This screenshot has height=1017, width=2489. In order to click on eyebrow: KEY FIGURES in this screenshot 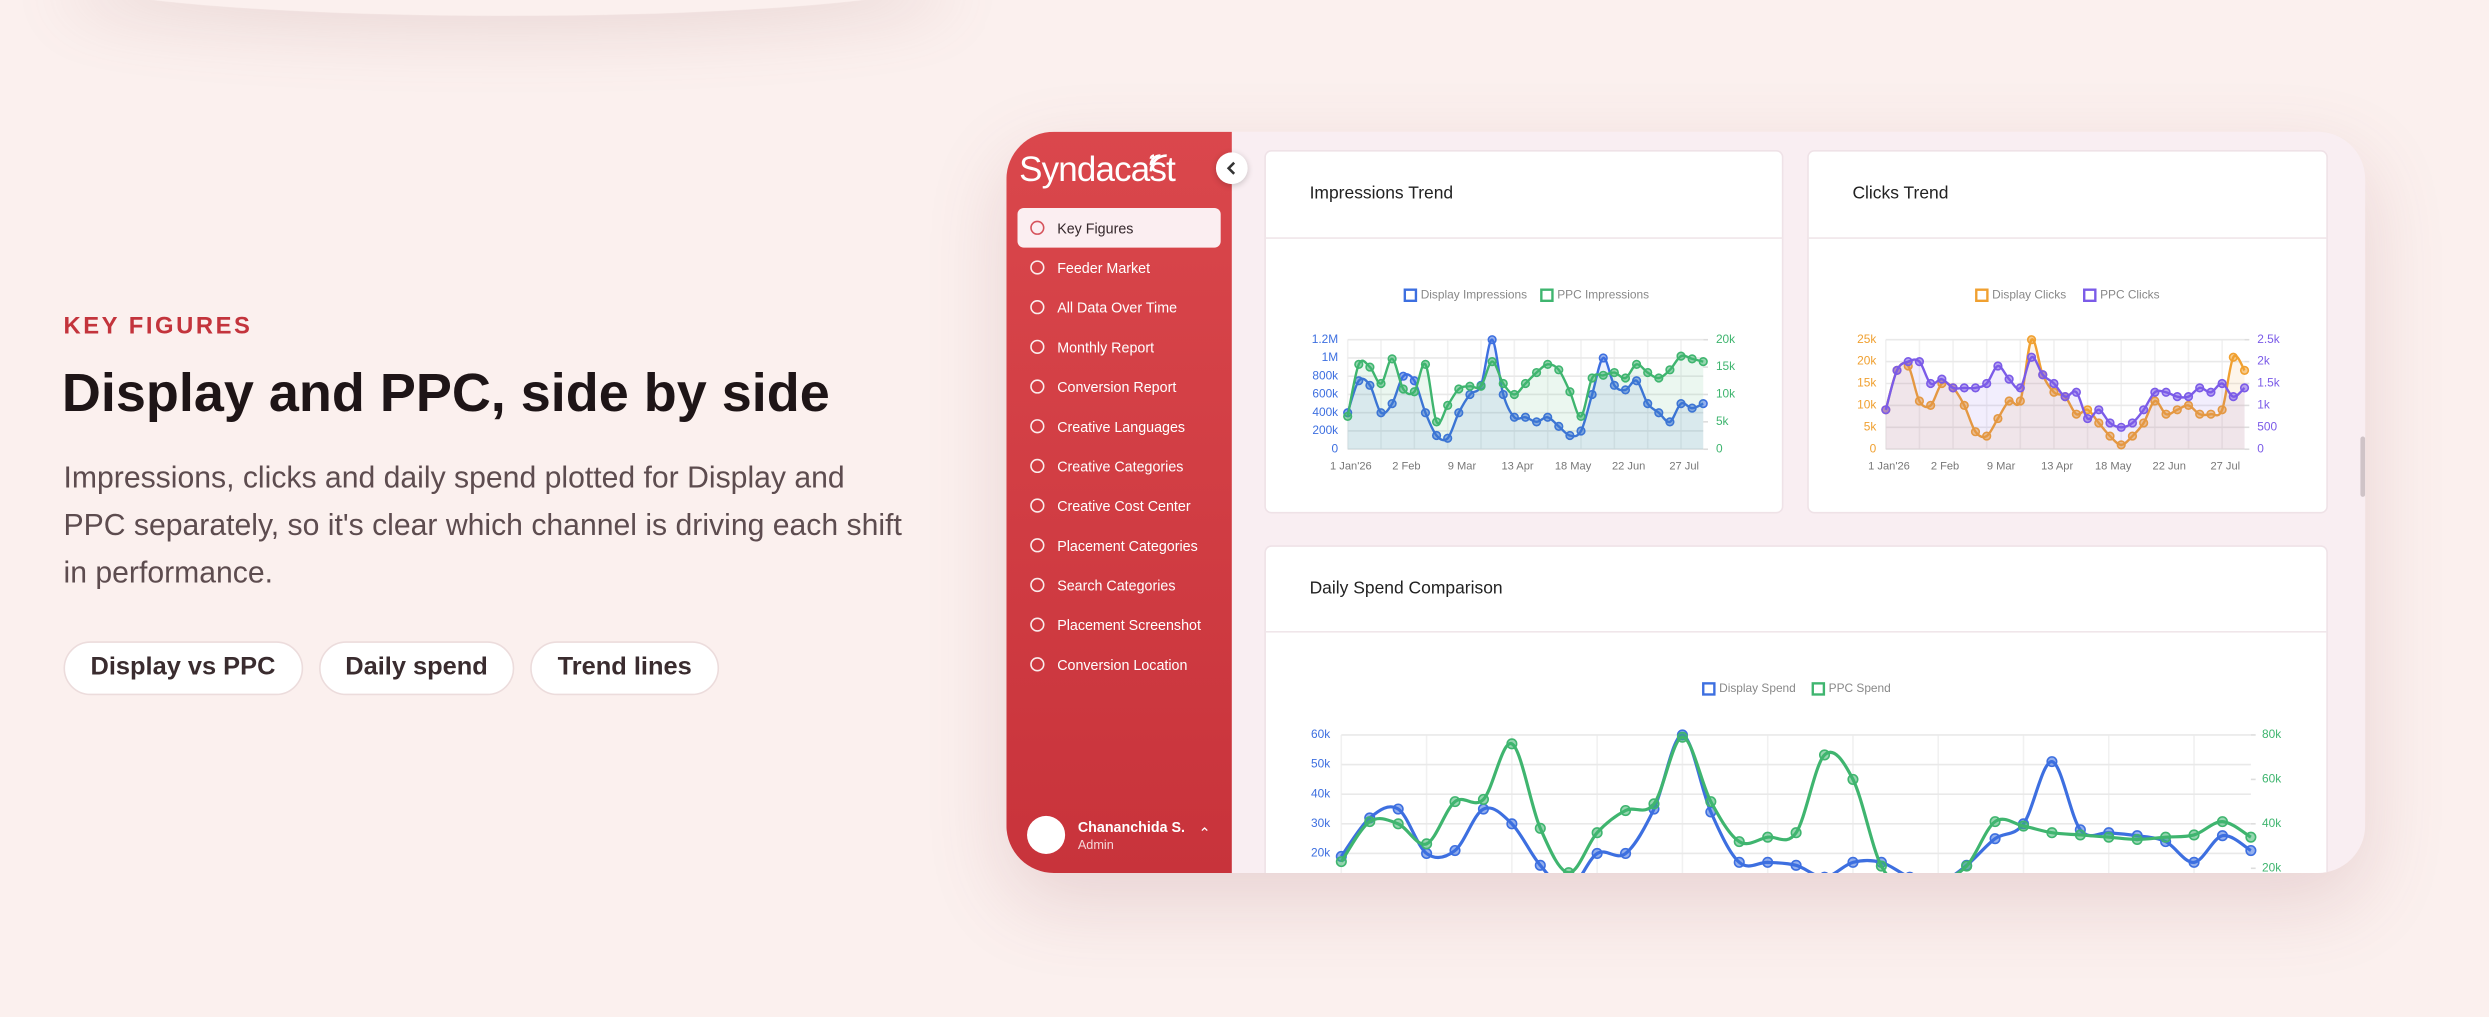, I will do `click(158, 326)`.